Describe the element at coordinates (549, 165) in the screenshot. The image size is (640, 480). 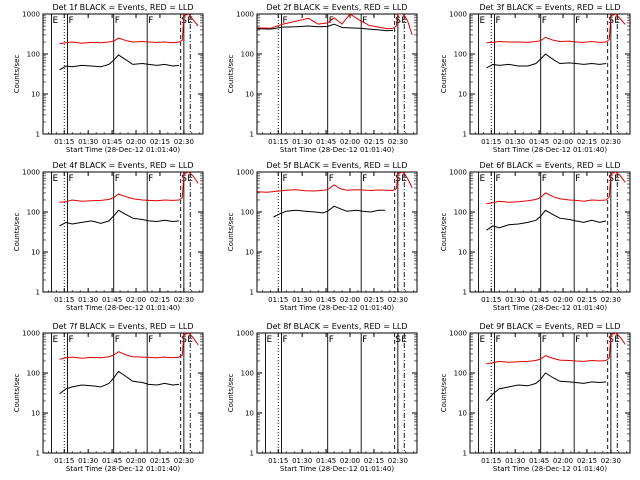
I see `chart-title: Det 6f BLACK = Events, RED = LLD` at that location.